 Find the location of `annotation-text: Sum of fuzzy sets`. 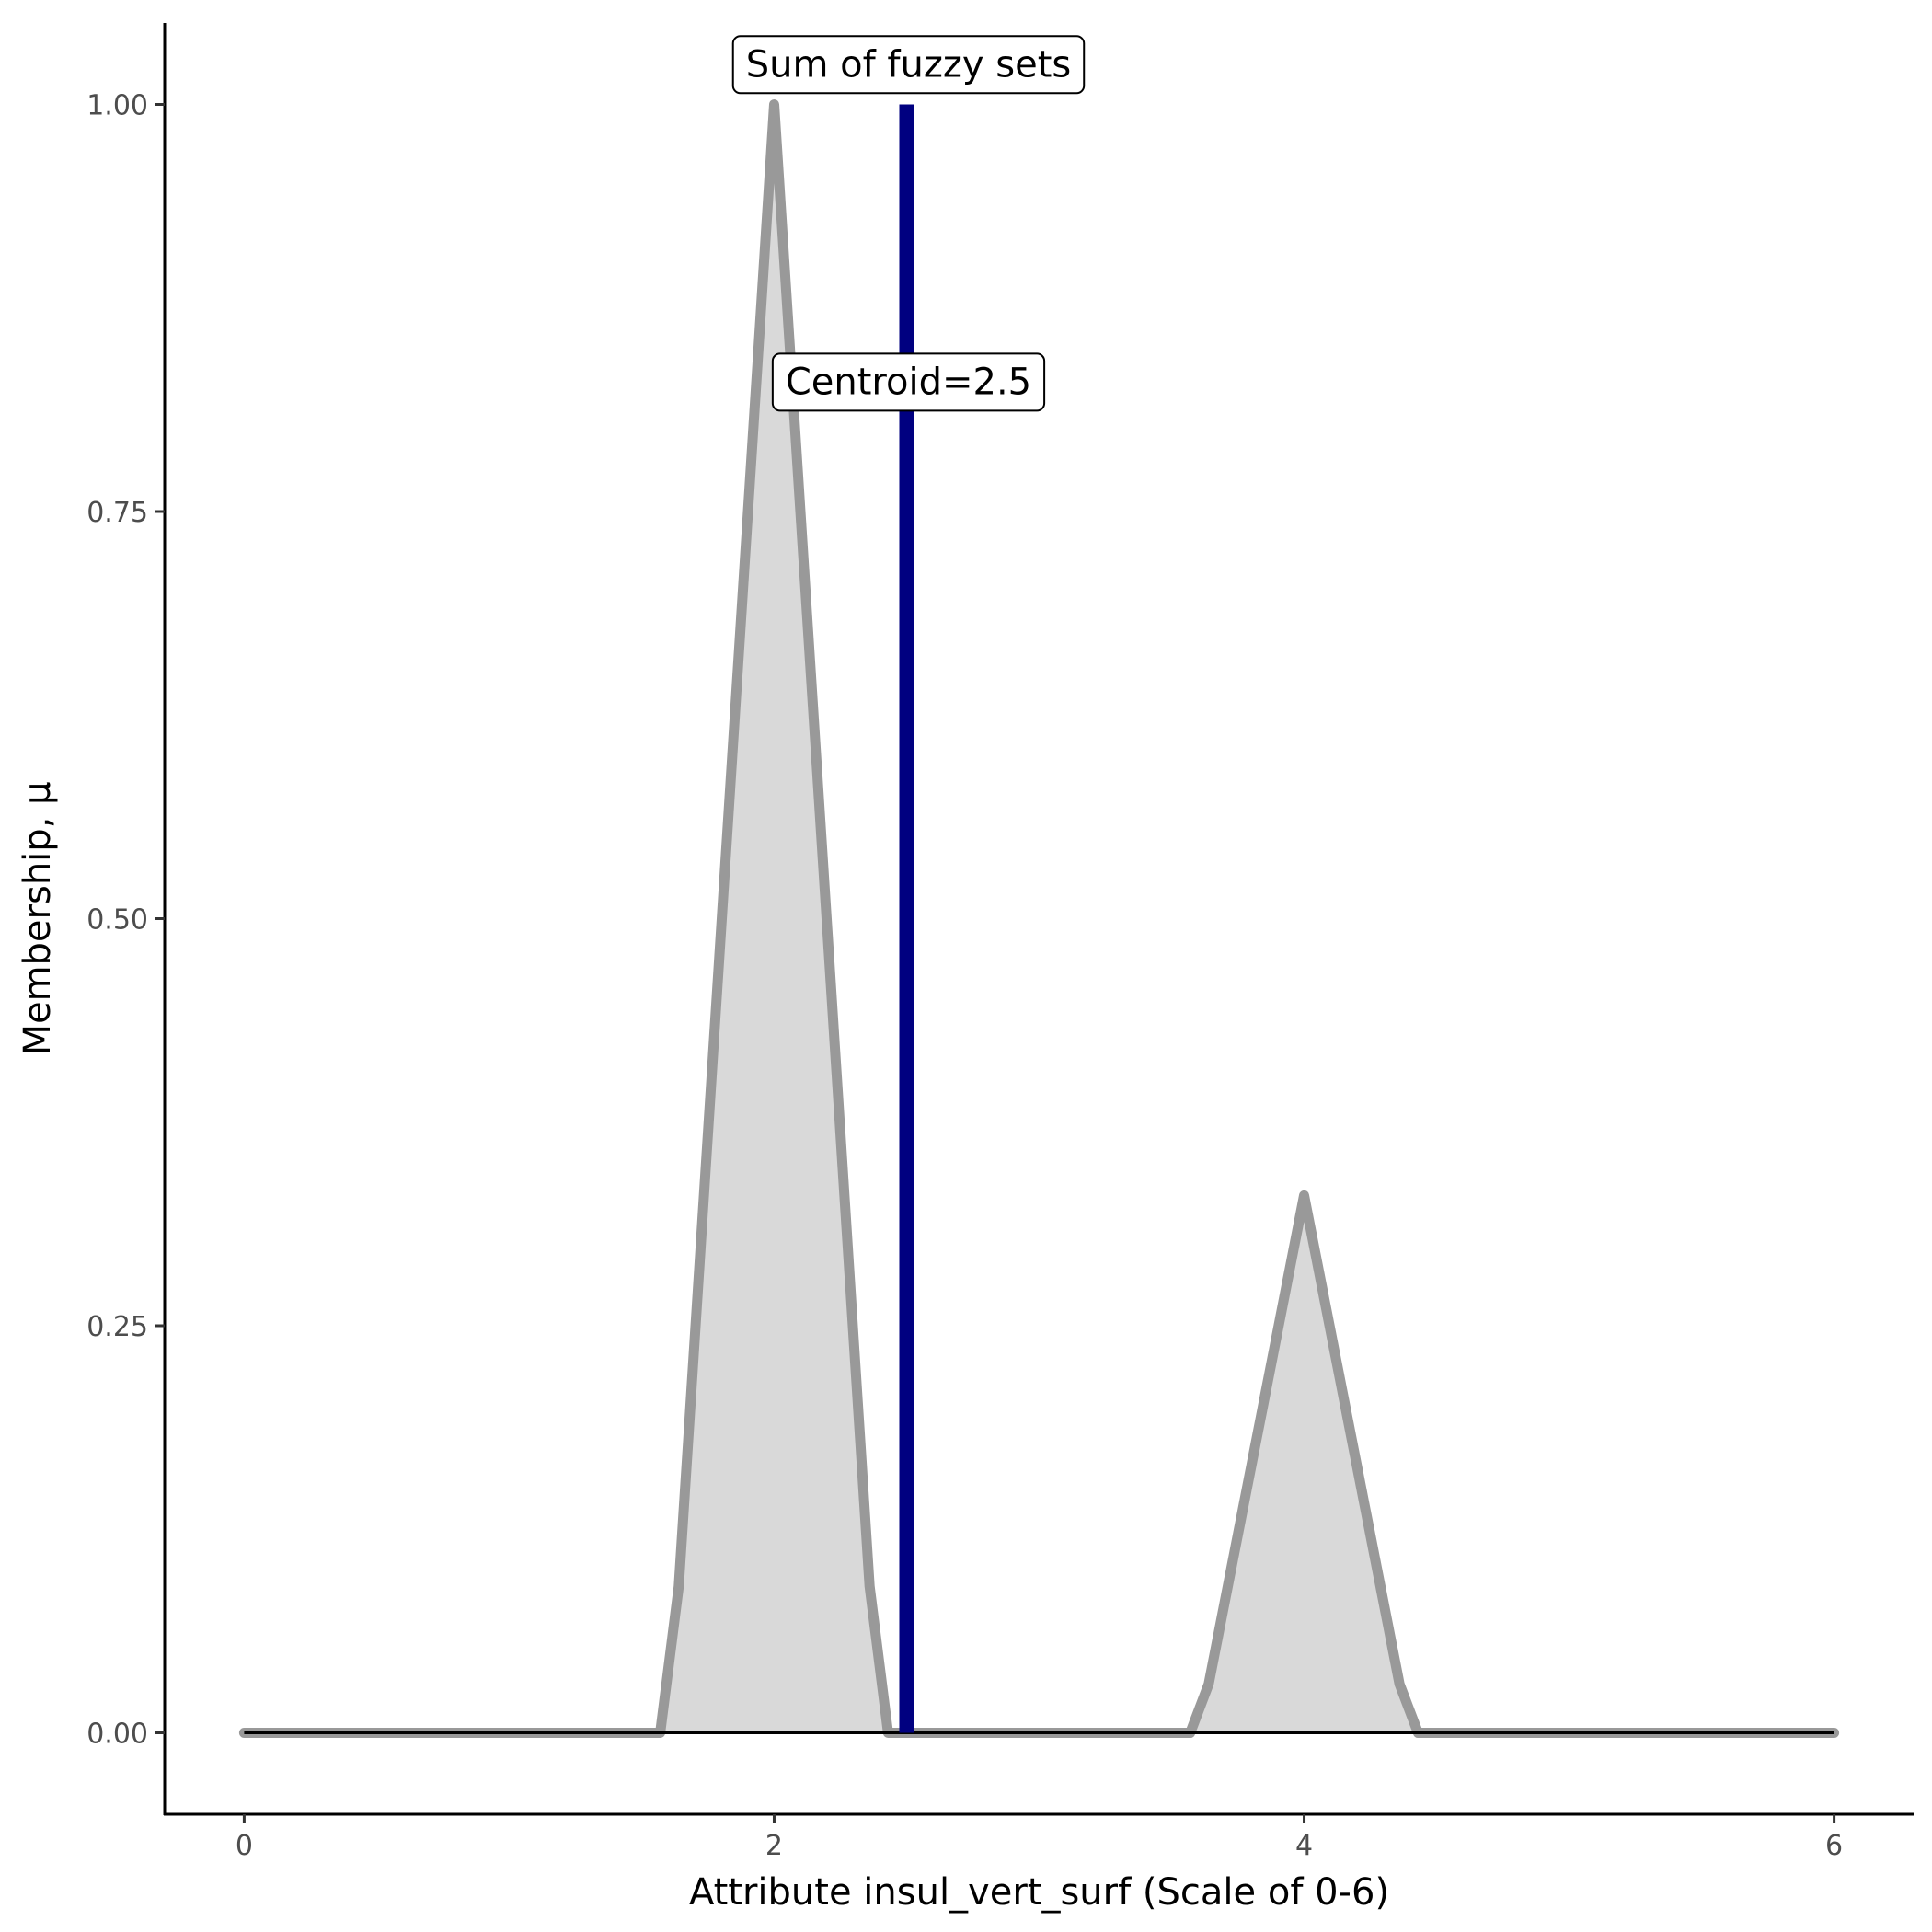

annotation-text: Sum of fuzzy sets is located at coordinates (908, 64).